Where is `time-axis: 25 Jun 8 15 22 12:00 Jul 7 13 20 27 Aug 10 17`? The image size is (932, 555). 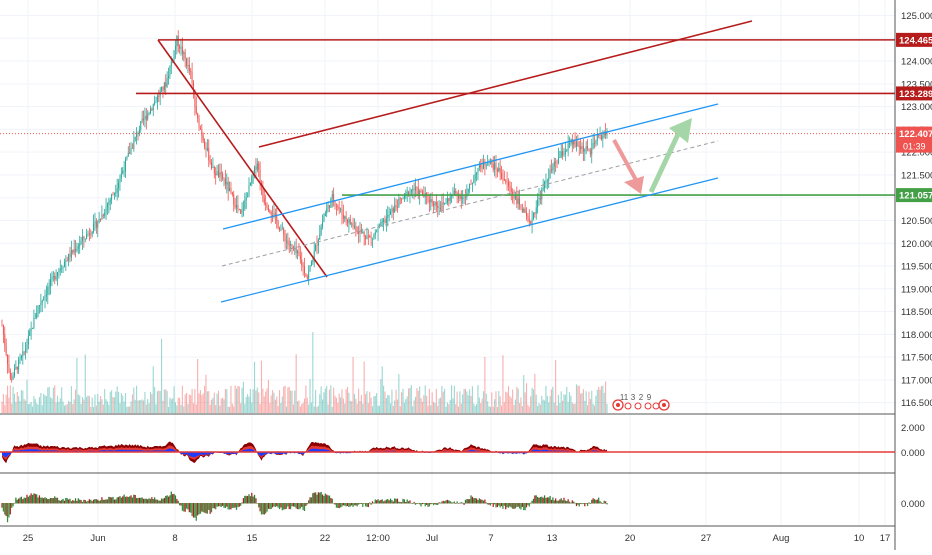
time-axis: 25 Jun 8 15 22 12:00 Jul 7 13 20 27 Aug 10 17 is located at coordinates (457, 538).